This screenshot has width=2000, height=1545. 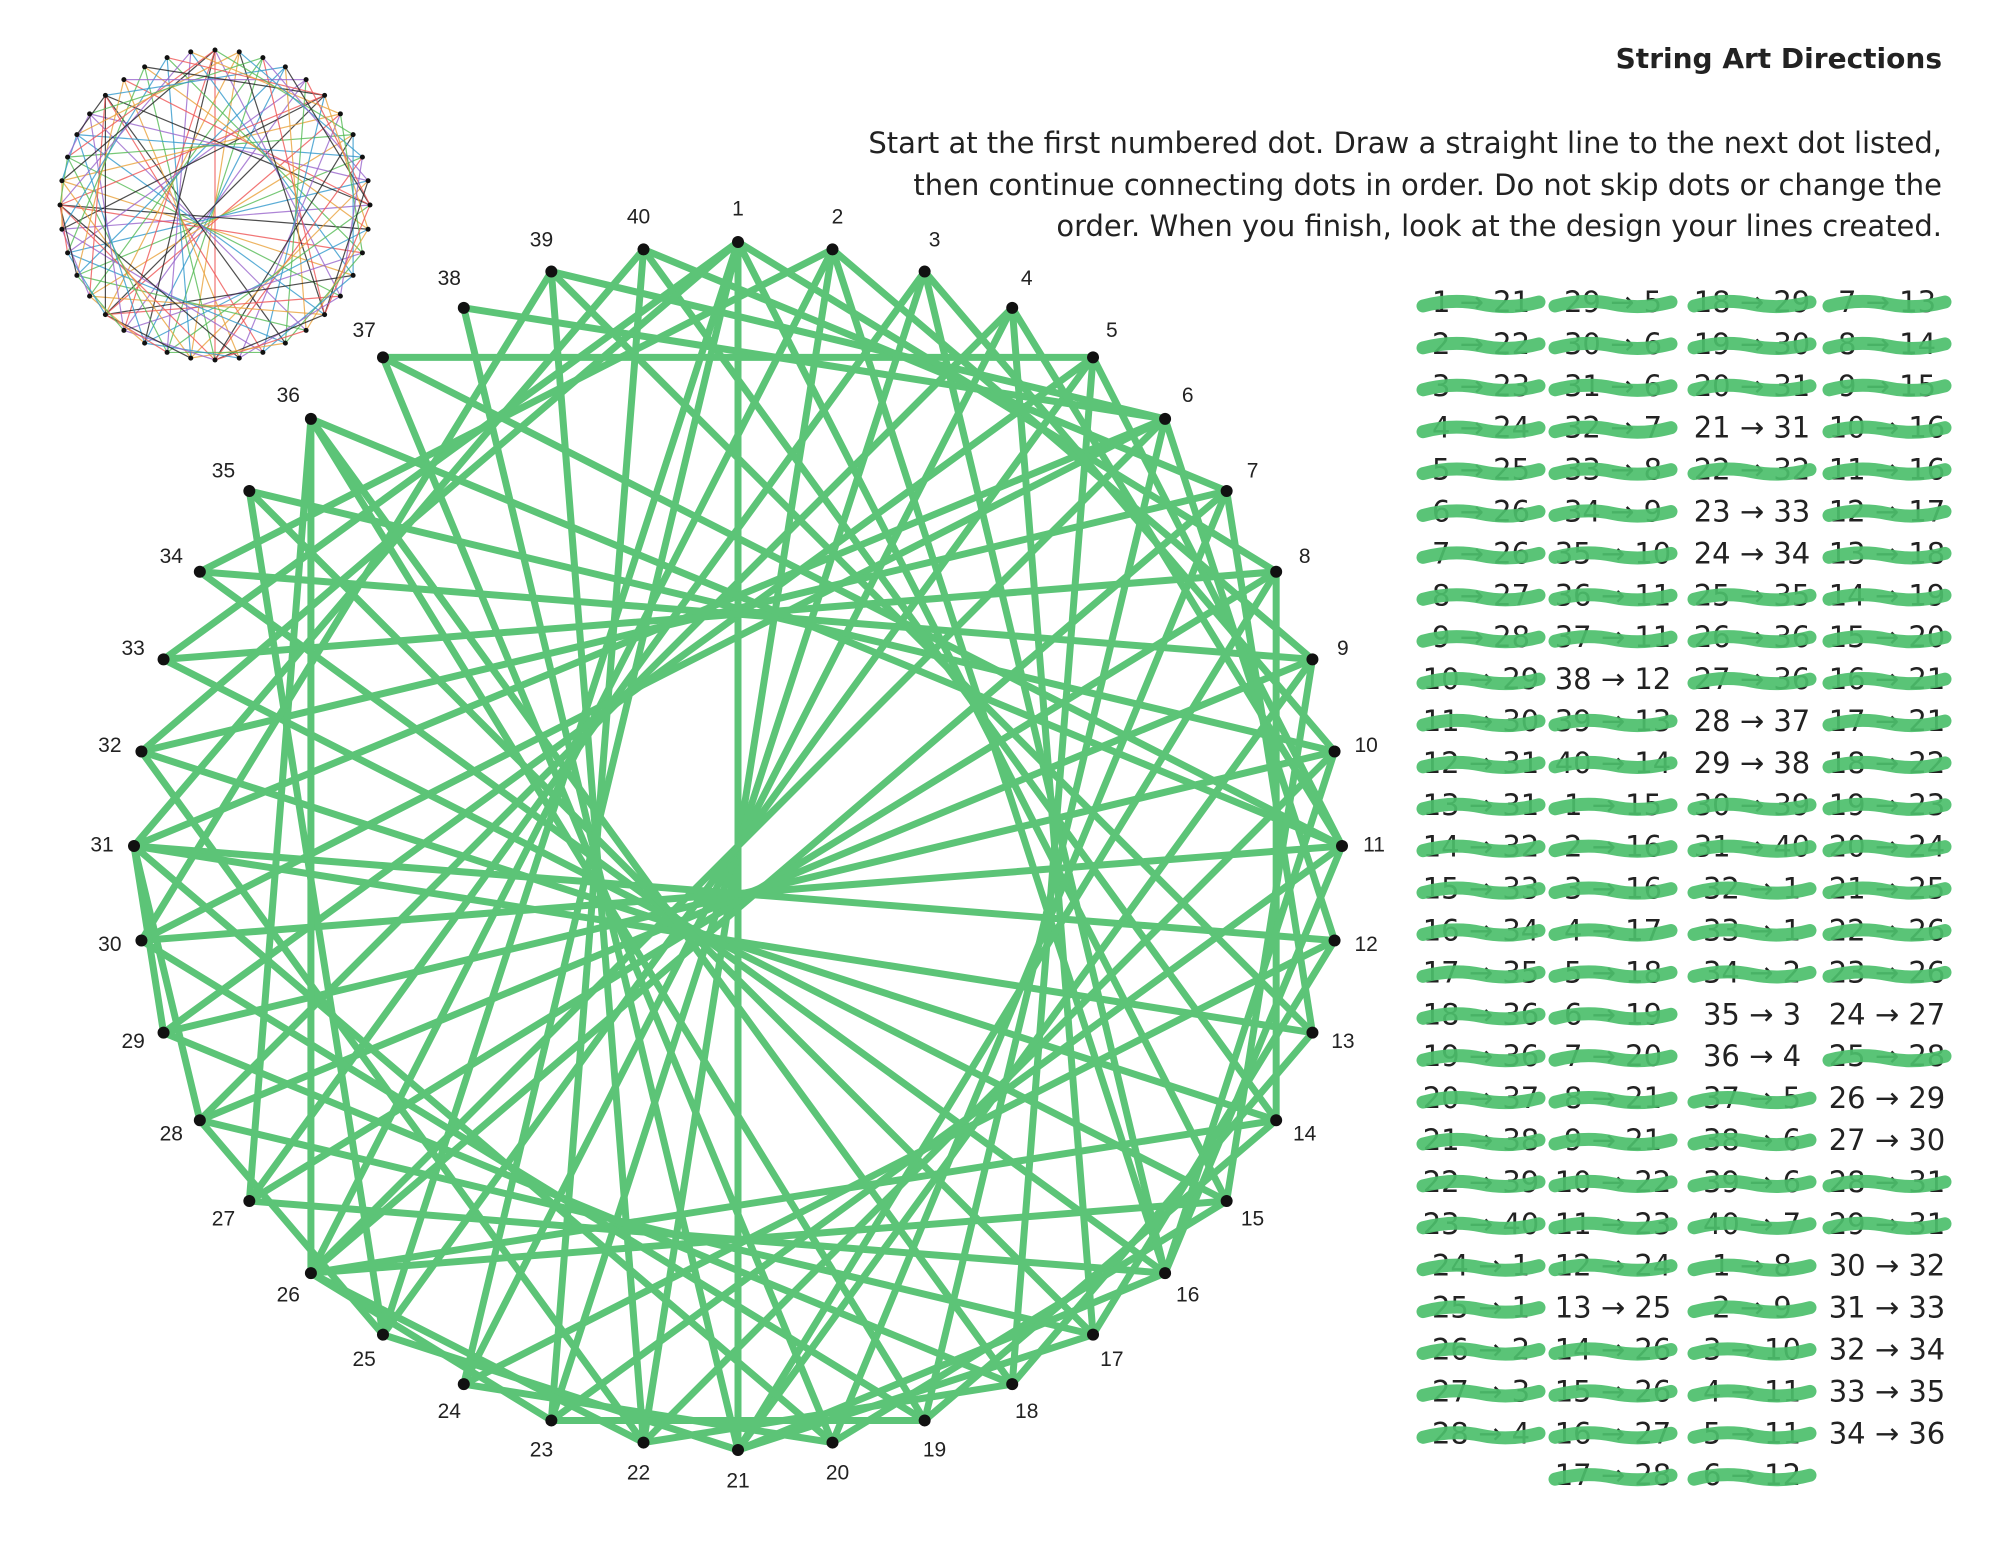 I want to click on step: 26 → 29, so click(x=1887, y=1098).